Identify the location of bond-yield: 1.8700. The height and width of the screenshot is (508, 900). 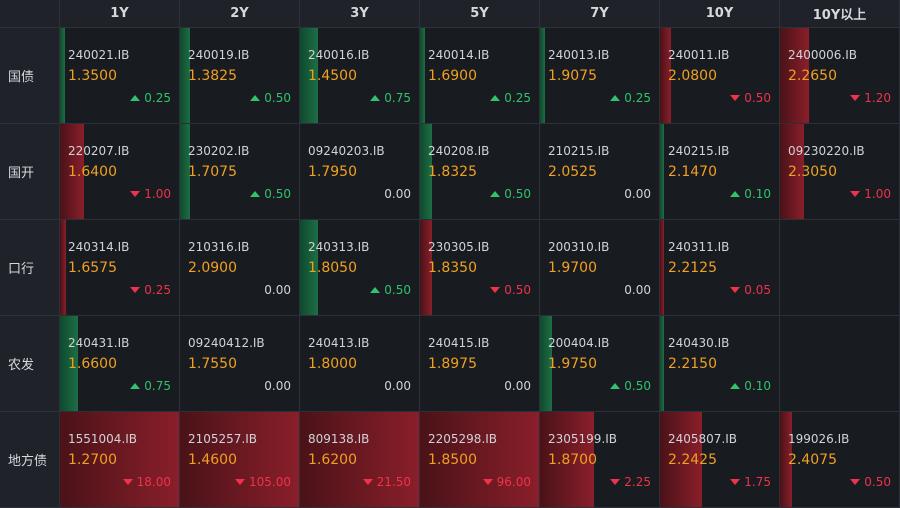
(572, 460).